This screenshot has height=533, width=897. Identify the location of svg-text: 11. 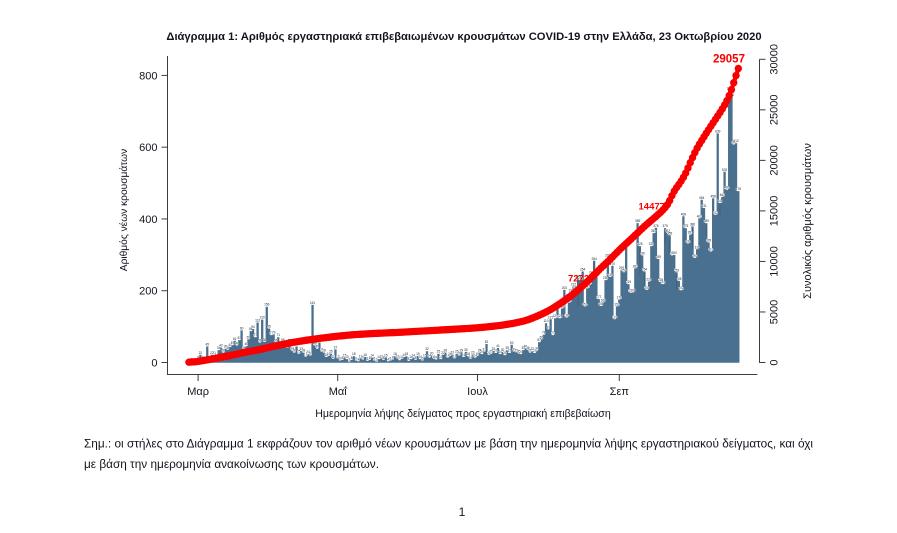
(402, 357).